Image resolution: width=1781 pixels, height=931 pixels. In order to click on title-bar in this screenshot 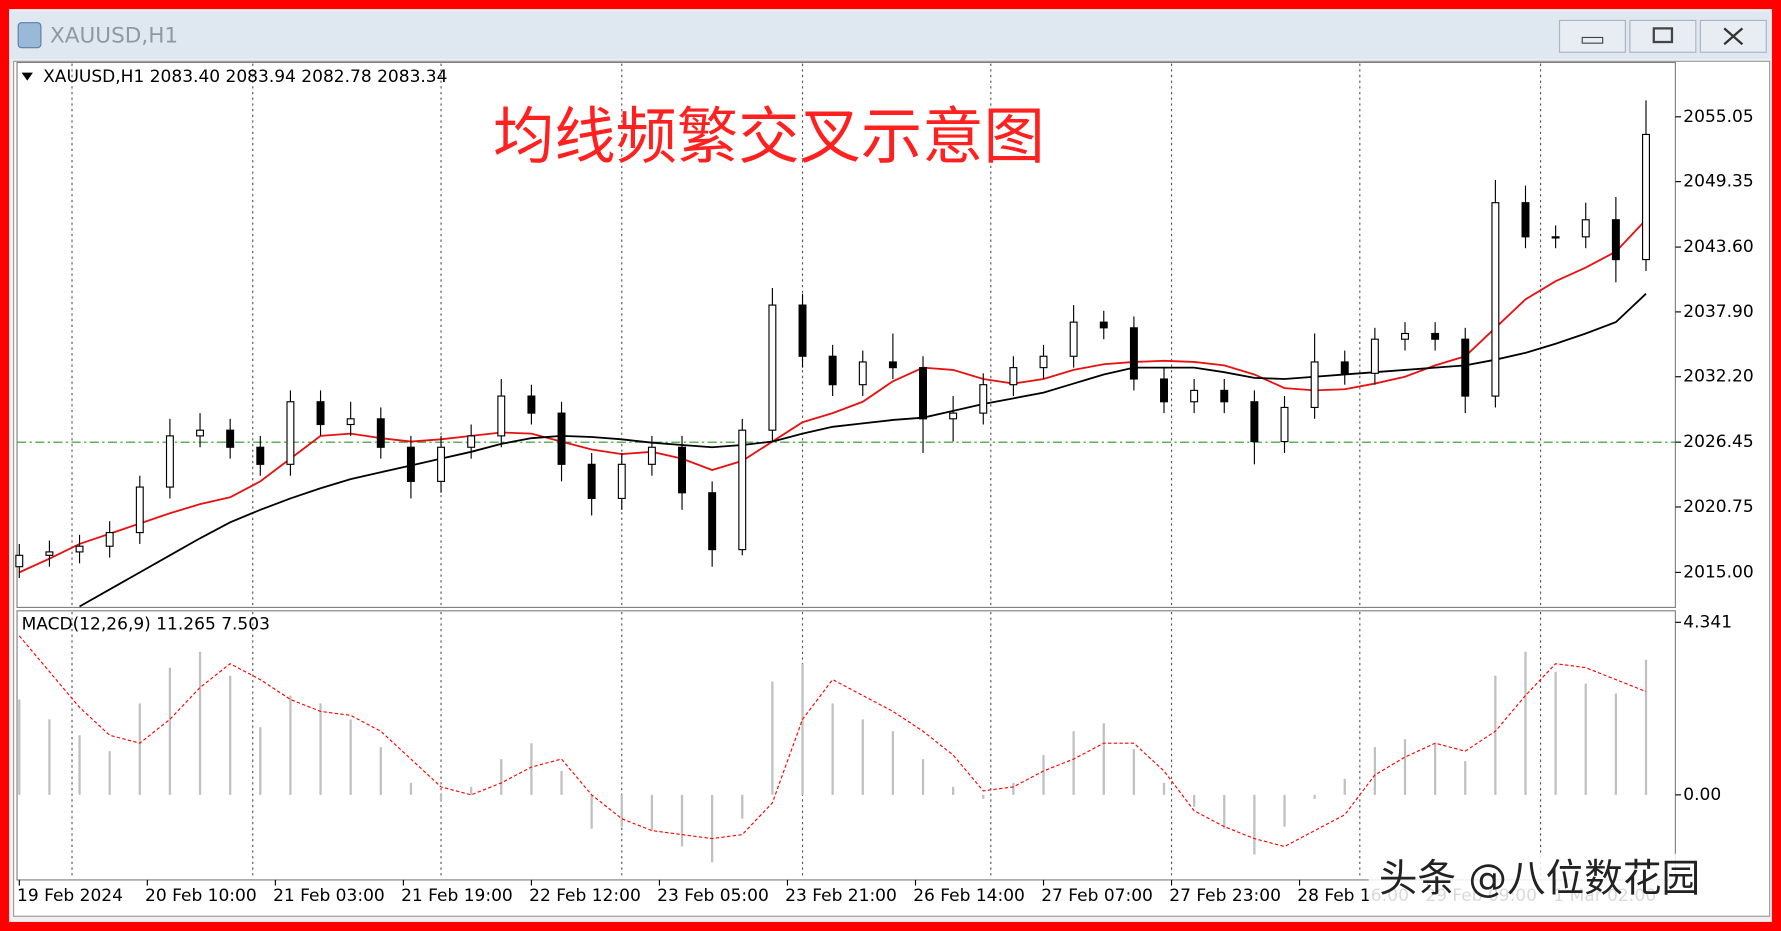, I will do `click(890, 35)`.